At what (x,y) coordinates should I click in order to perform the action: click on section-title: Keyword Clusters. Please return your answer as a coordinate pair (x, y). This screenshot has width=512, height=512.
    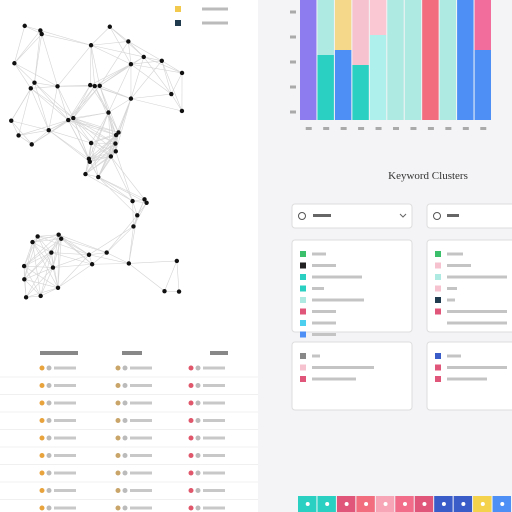
    Looking at the image, I should click on (428, 176).